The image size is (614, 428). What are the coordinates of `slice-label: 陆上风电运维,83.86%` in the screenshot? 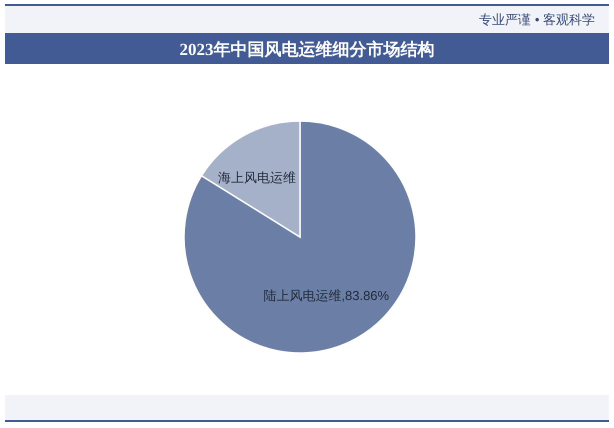 It's located at (326, 295).